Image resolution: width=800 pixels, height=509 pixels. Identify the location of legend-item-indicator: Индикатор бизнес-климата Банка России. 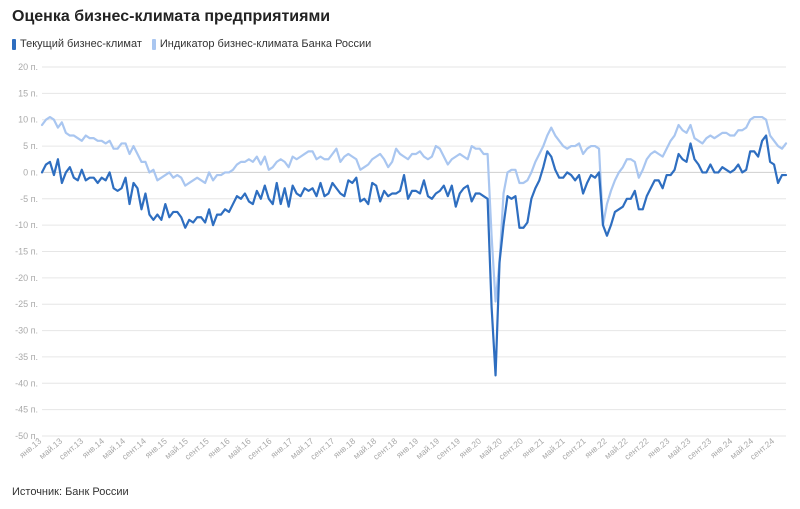
(261, 44).